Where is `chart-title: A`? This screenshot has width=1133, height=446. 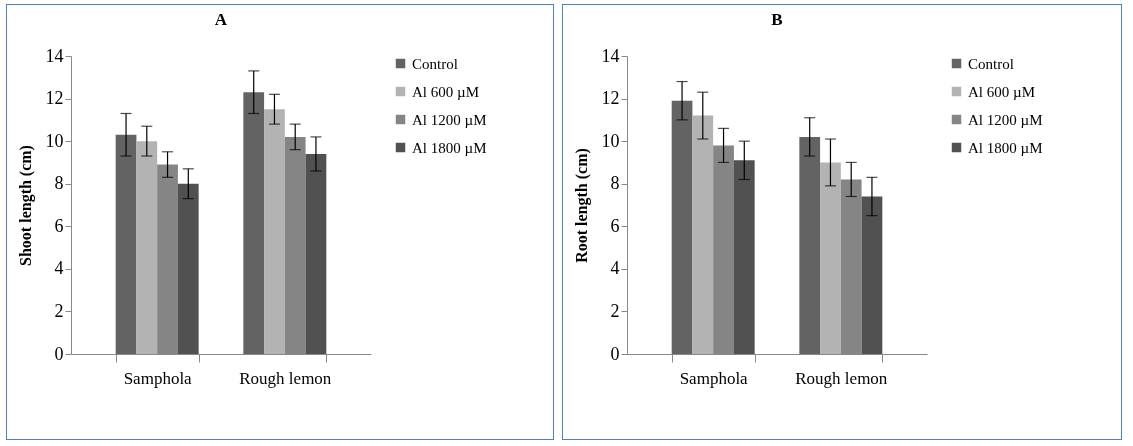
chart-title: A is located at coordinates (221, 19).